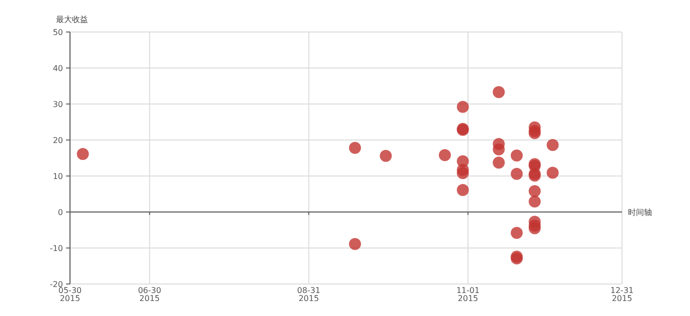 The width and height of the screenshot is (690, 316). What do you see at coordinates (622, 294) in the screenshot?
I see `x-tick-label: 12-31 2015` at bounding box center [622, 294].